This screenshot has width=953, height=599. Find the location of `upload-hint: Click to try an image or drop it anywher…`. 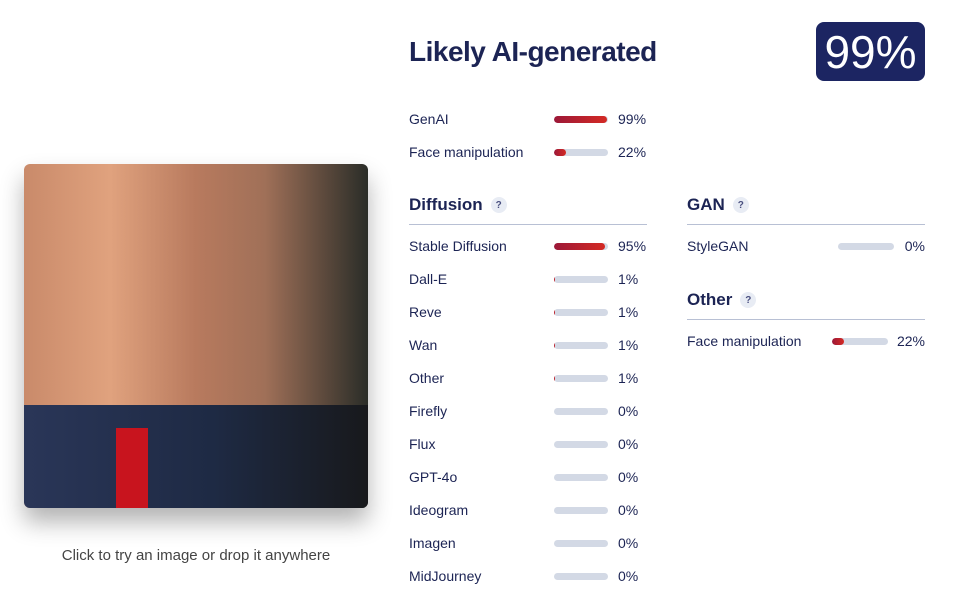

upload-hint: Click to try an image or drop it anywher… is located at coordinates (196, 555).